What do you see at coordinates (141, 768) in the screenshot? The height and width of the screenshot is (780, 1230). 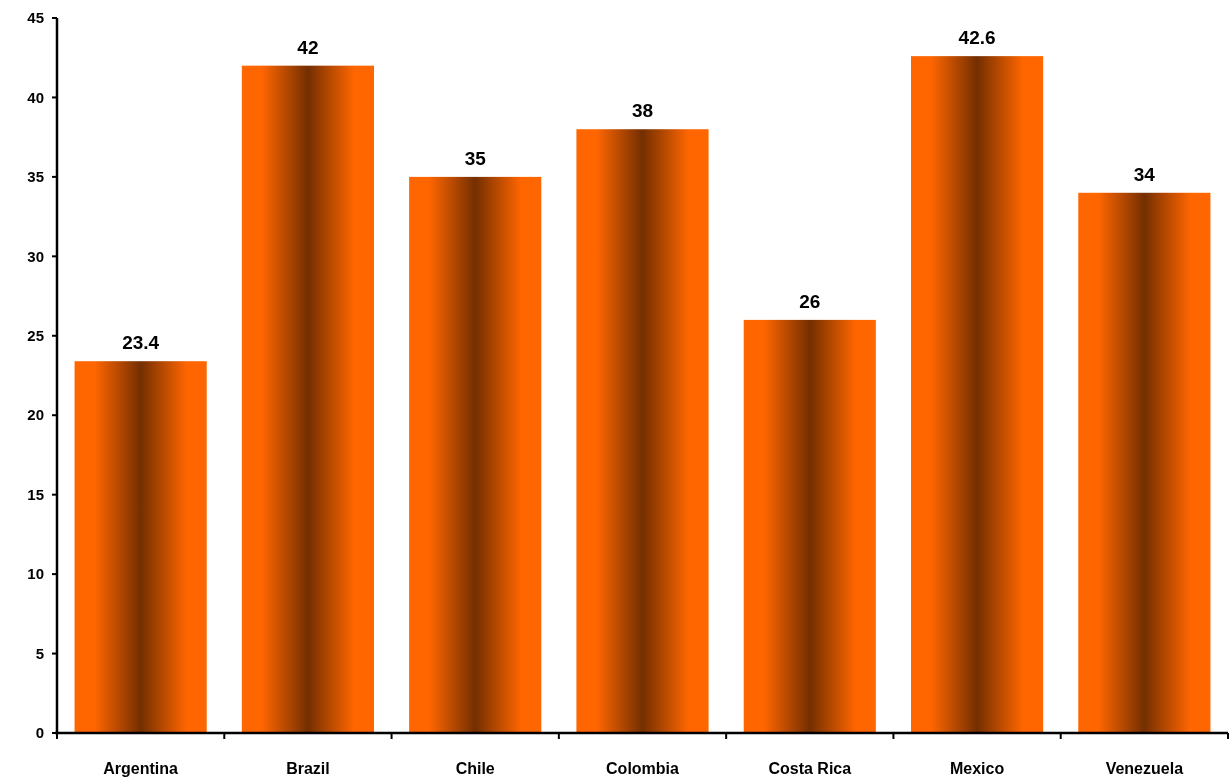 I see `x-tick-label: Argentina` at bounding box center [141, 768].